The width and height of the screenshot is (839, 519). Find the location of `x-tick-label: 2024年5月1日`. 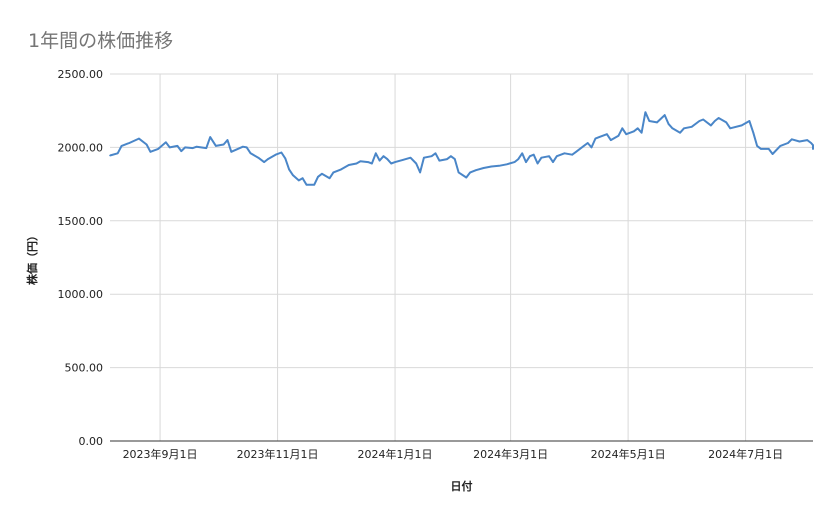

x-tick-label: 2024年5月1日 is located at coordinates (628, 454).